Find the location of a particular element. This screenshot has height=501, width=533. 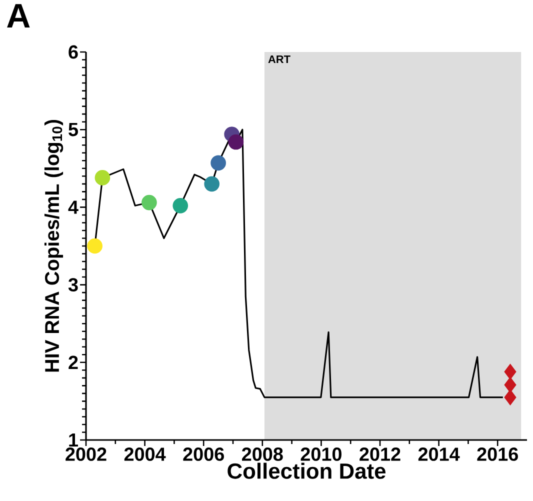

y-tick-label: 1 is located at coordinates (73, 440).